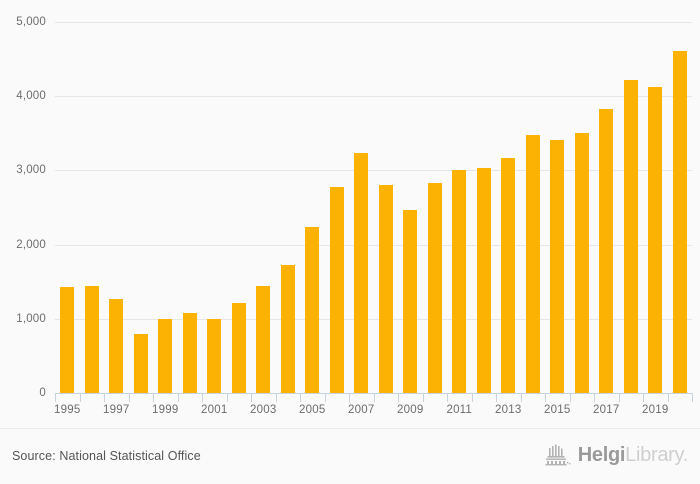  What do you see at coordinates (557, 410) in the screenshot?
I see `x-axis-tick-label: 2015` at bounding box center [557, 410].